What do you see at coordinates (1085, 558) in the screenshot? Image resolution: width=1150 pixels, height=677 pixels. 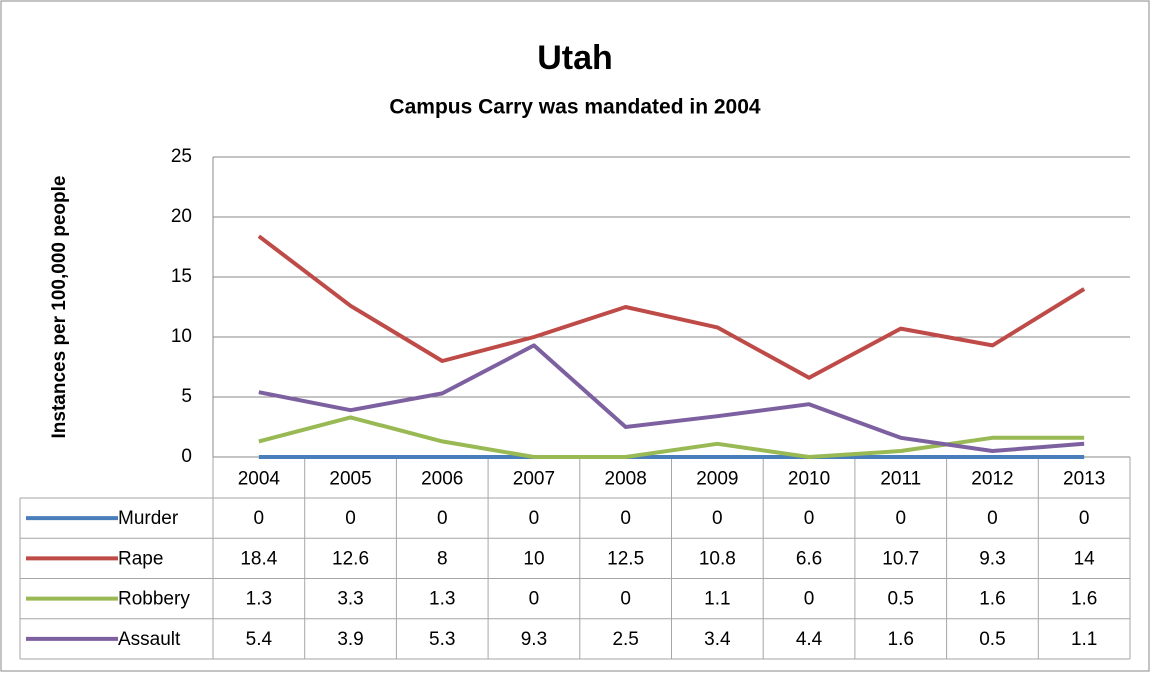 I see `table-value: 14` at bounding box center [1085, 558].